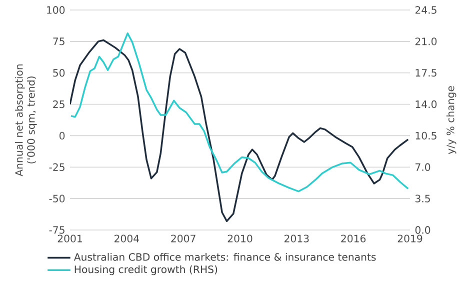 The image size is (469, 291). Describe the element at coordinates (353, 238) in the screenshot. I see `x-tick-label: 2016` at that location.